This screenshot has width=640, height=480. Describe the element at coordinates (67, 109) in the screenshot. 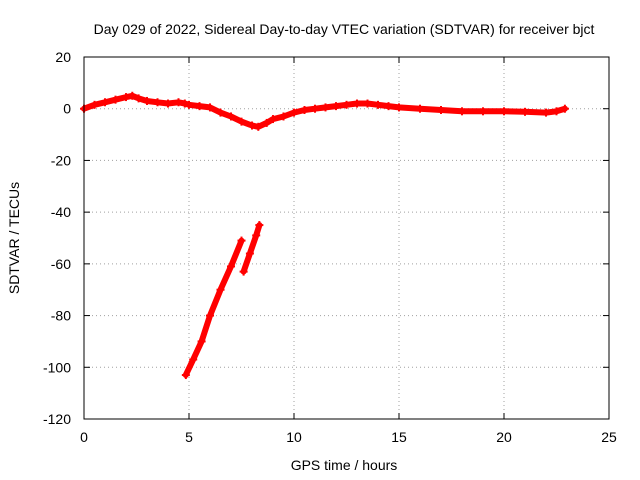

I see `y-tick-label: 0` at that location.